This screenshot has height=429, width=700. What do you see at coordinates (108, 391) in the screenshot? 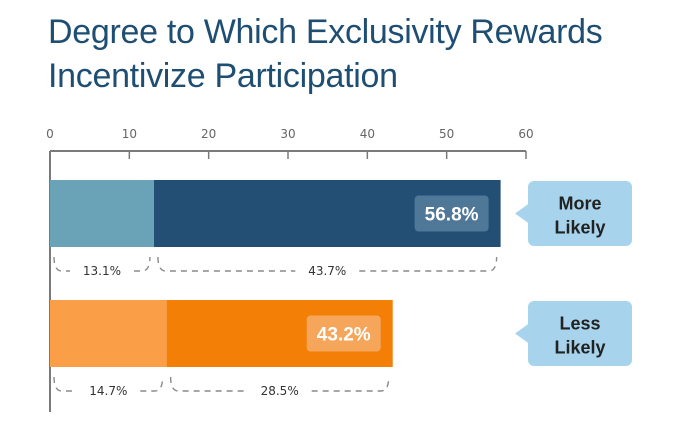
I see `segment-value-label: 14.7%` at bounding box center [108, 391].